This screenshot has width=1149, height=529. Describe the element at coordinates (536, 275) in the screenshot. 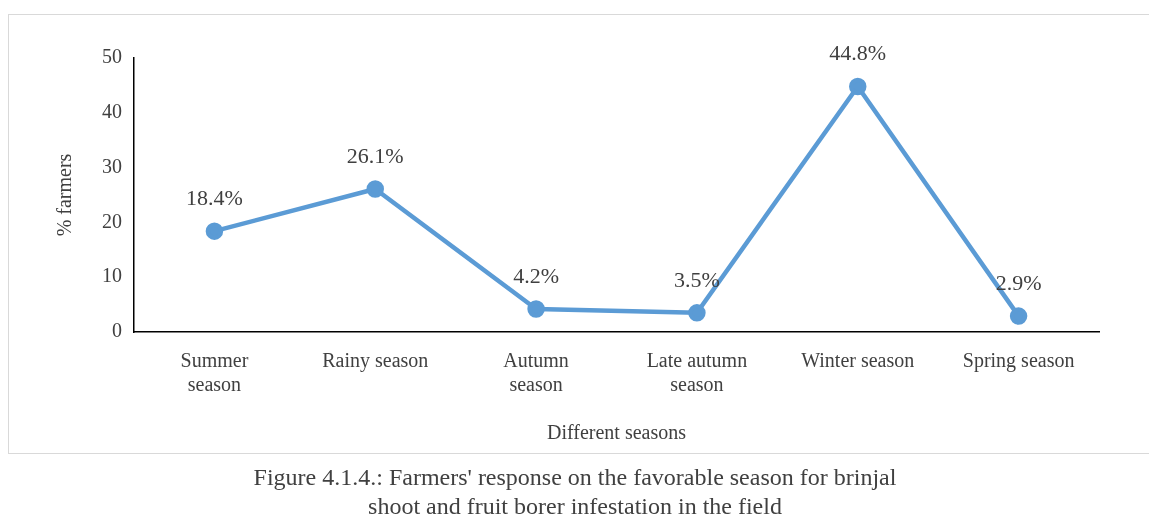

I see `data-label: 4.2%` at that location.